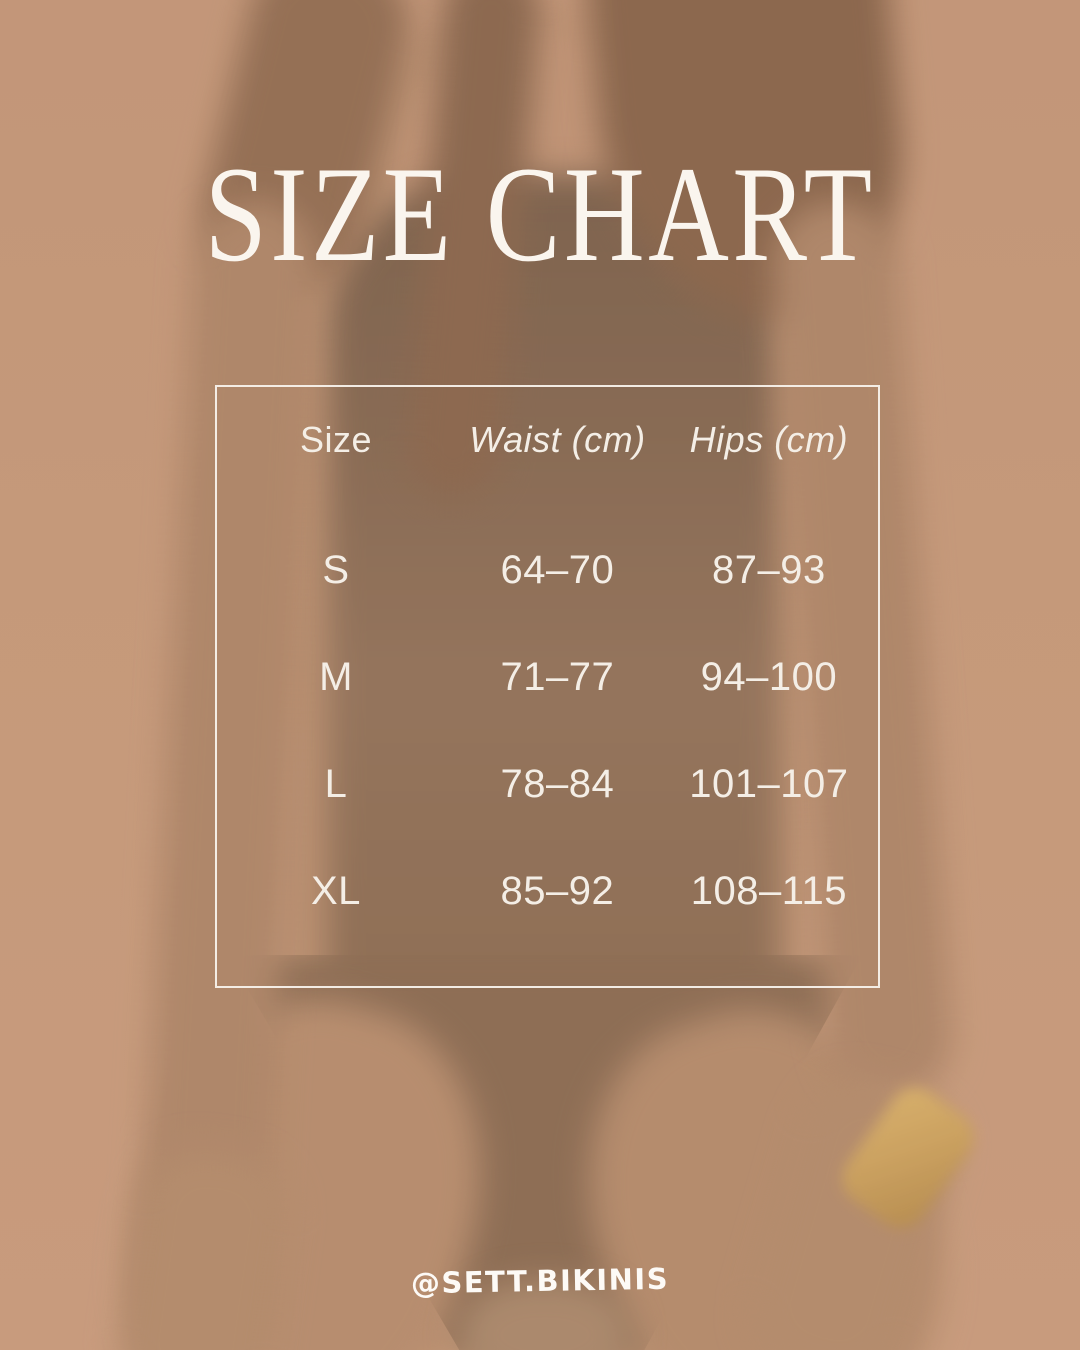 This screenshot has width=1080, height=1350. I want to click on page-title: SIZE CHART, so click(540, 215).